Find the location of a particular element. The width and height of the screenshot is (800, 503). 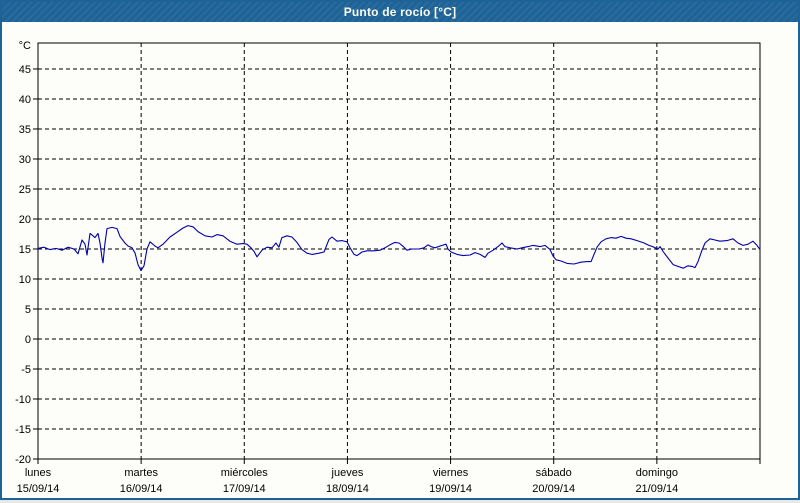

y-tick-label: 20 is located at coordinates (25, 220).